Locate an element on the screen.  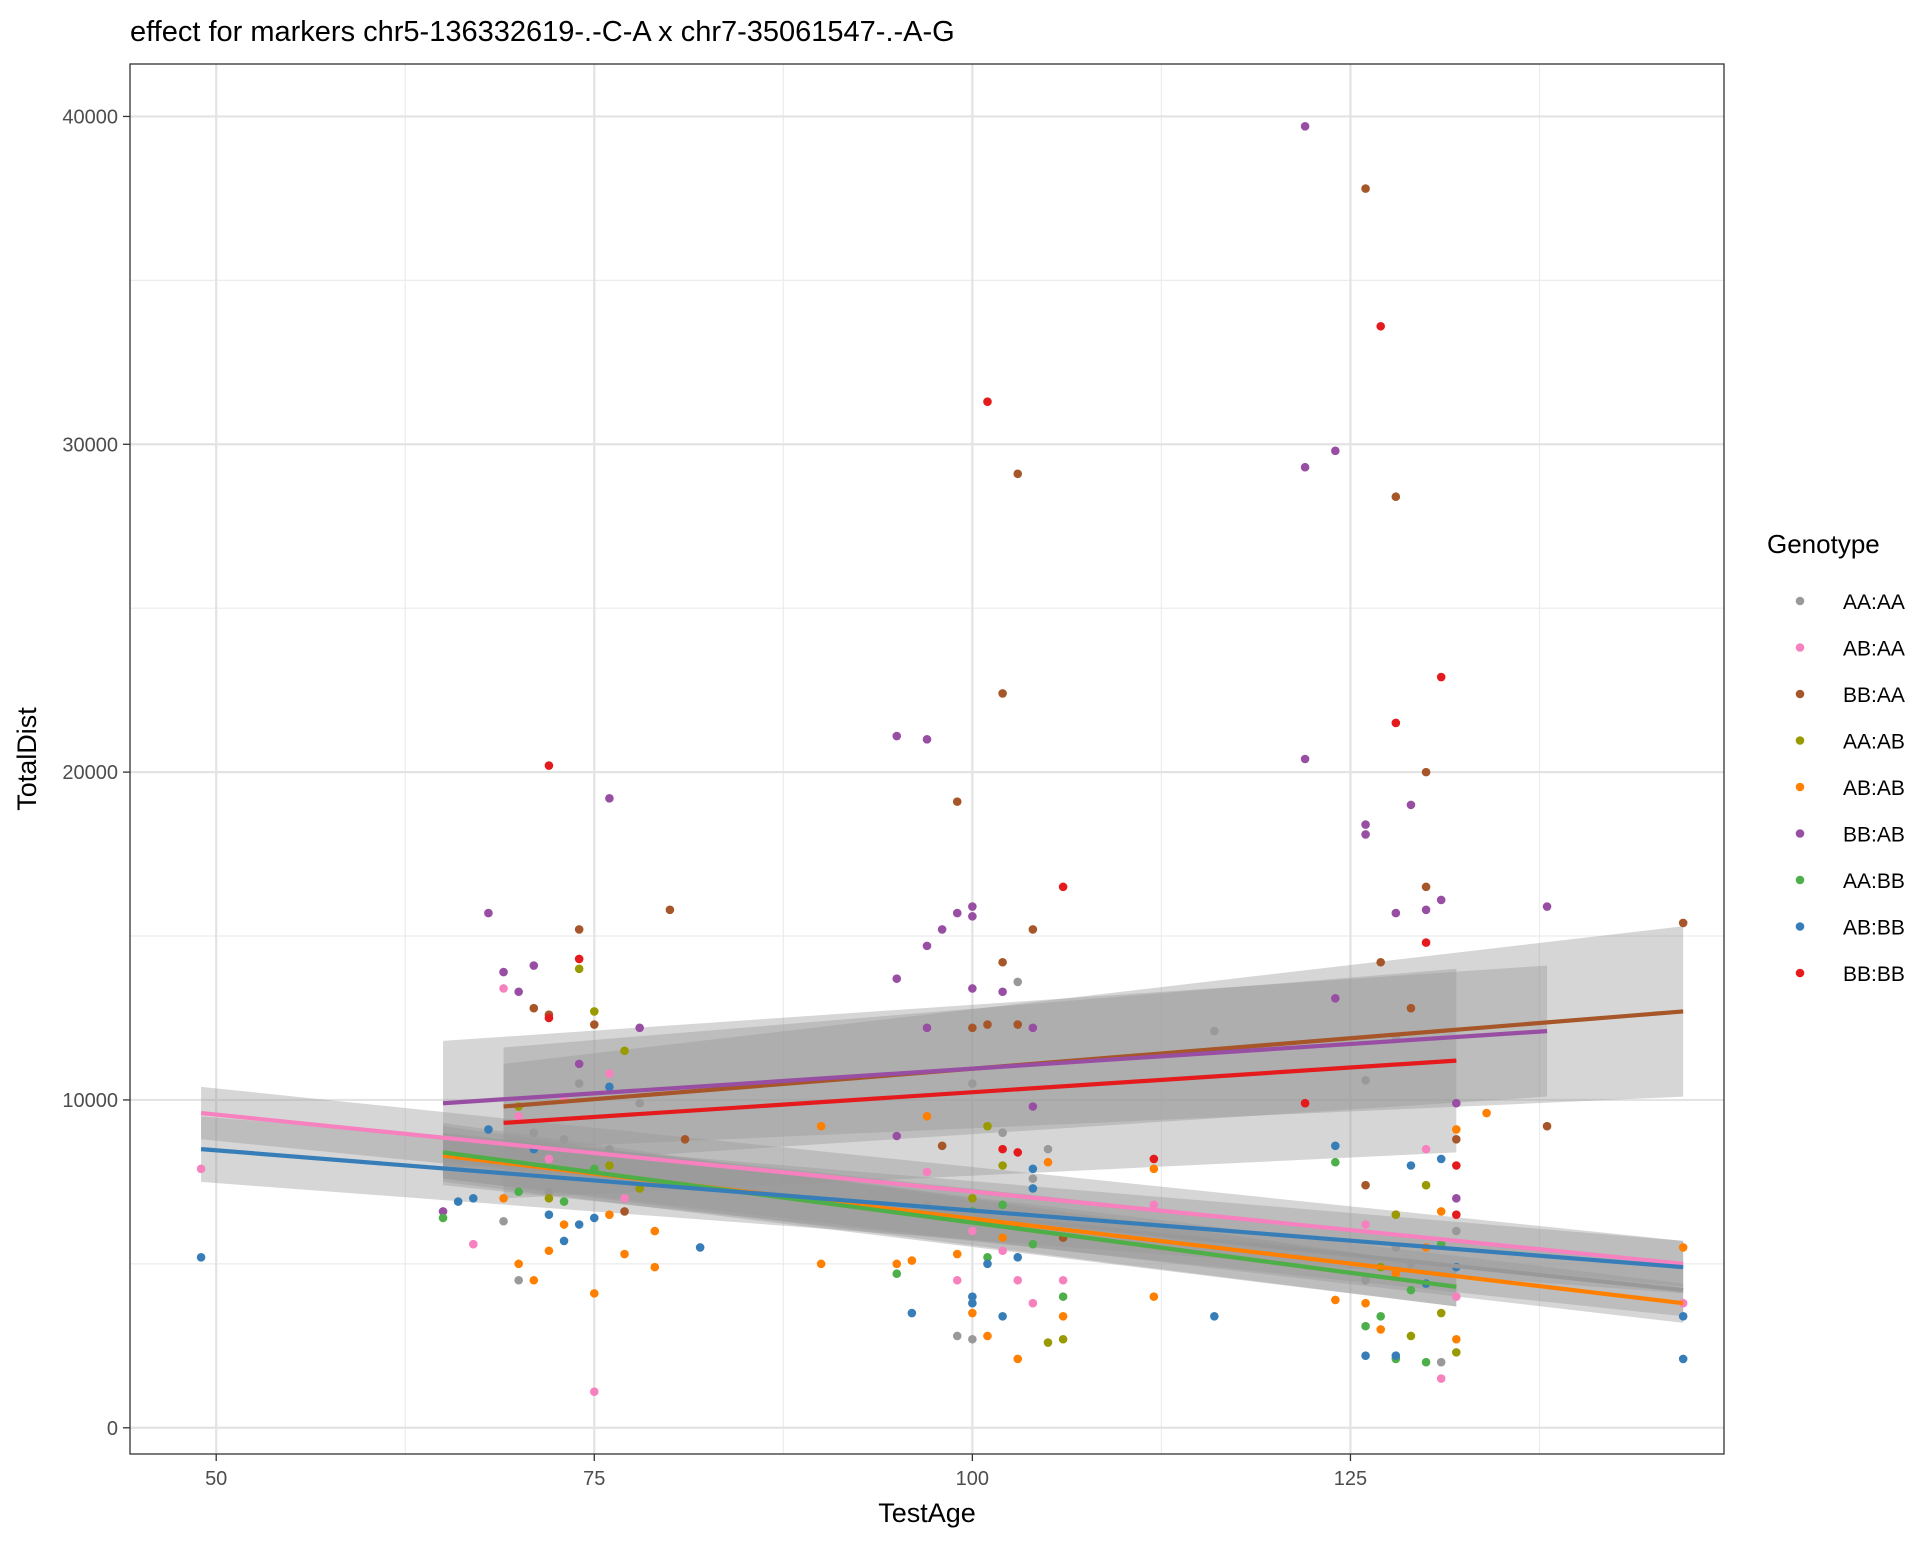
x-tick-label: 50 is located at coordinates (216, 1479).